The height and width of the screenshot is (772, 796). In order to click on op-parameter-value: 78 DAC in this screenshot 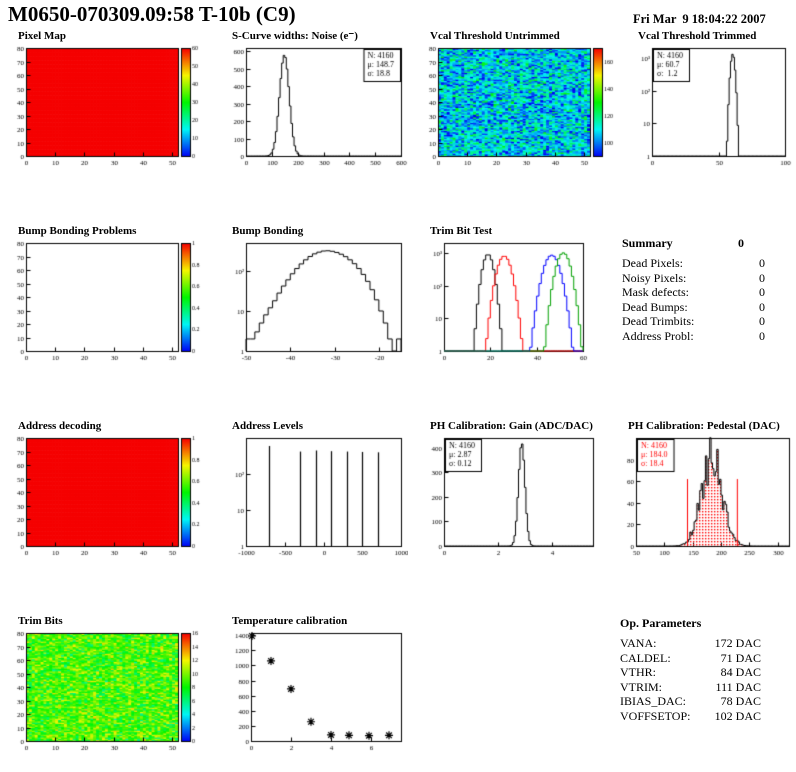, I will do `click(740, 701)`.